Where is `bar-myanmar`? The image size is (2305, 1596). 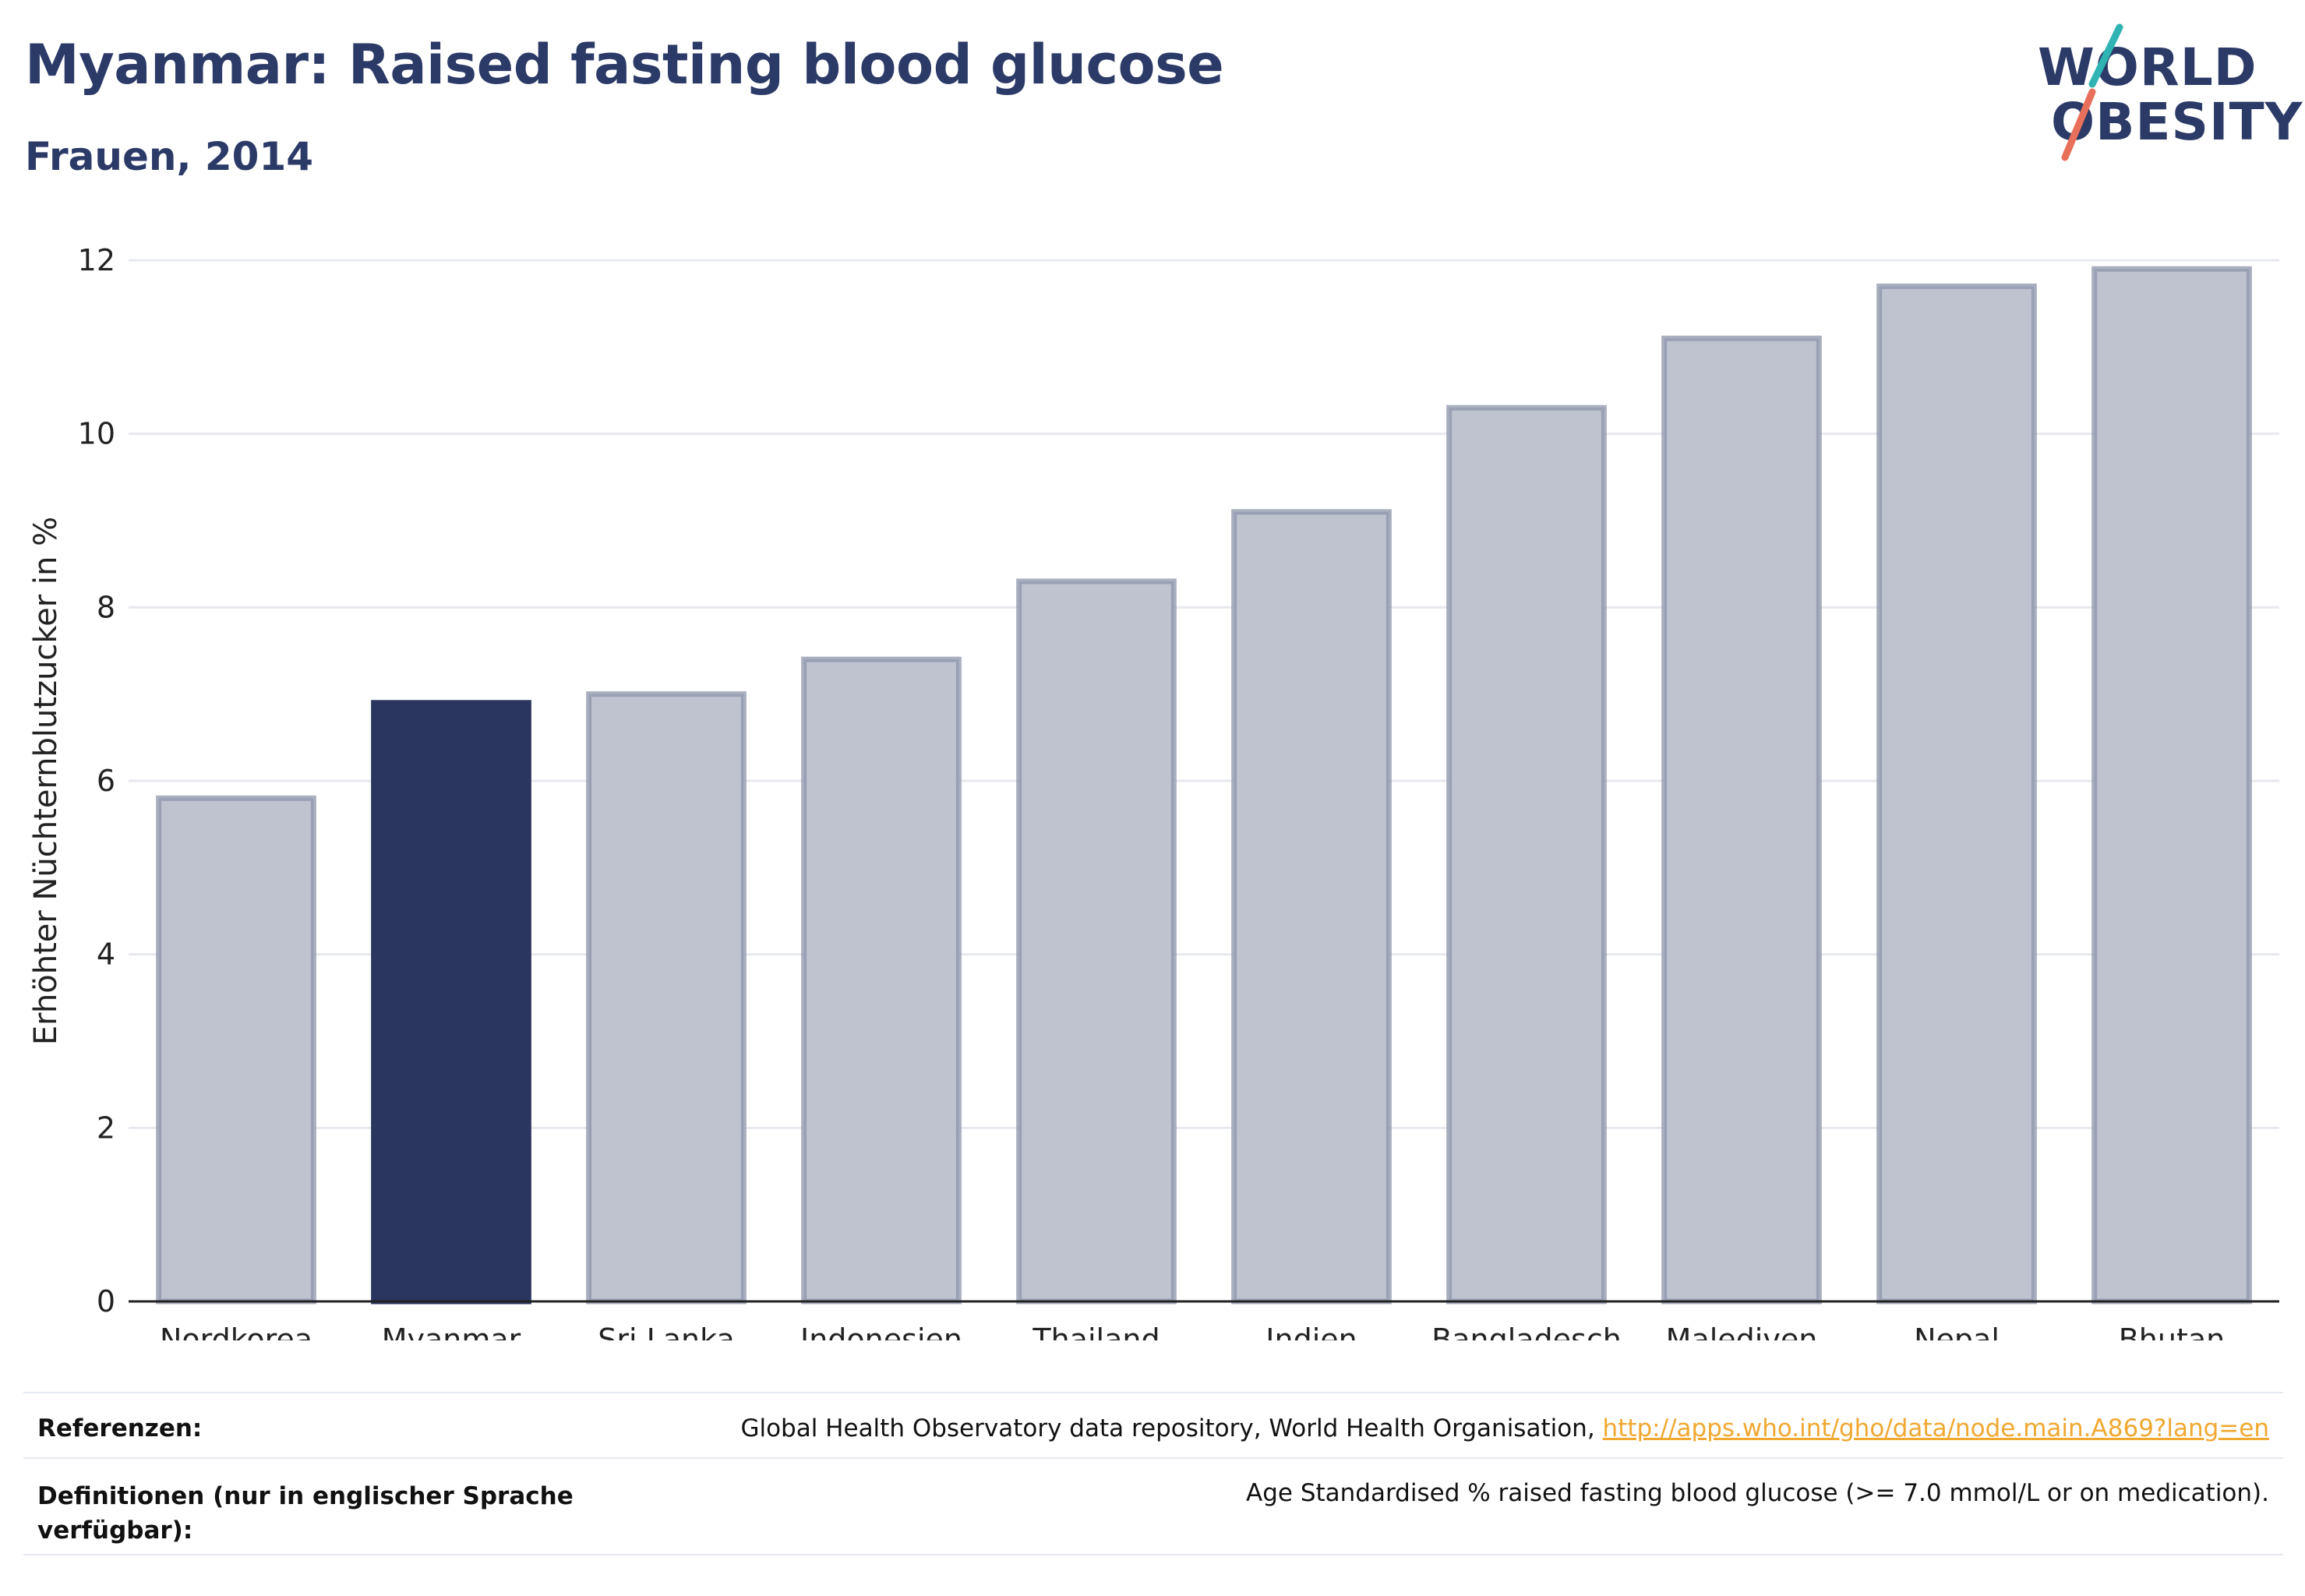
bar-myanmar is located at coordinates (451, 1002).